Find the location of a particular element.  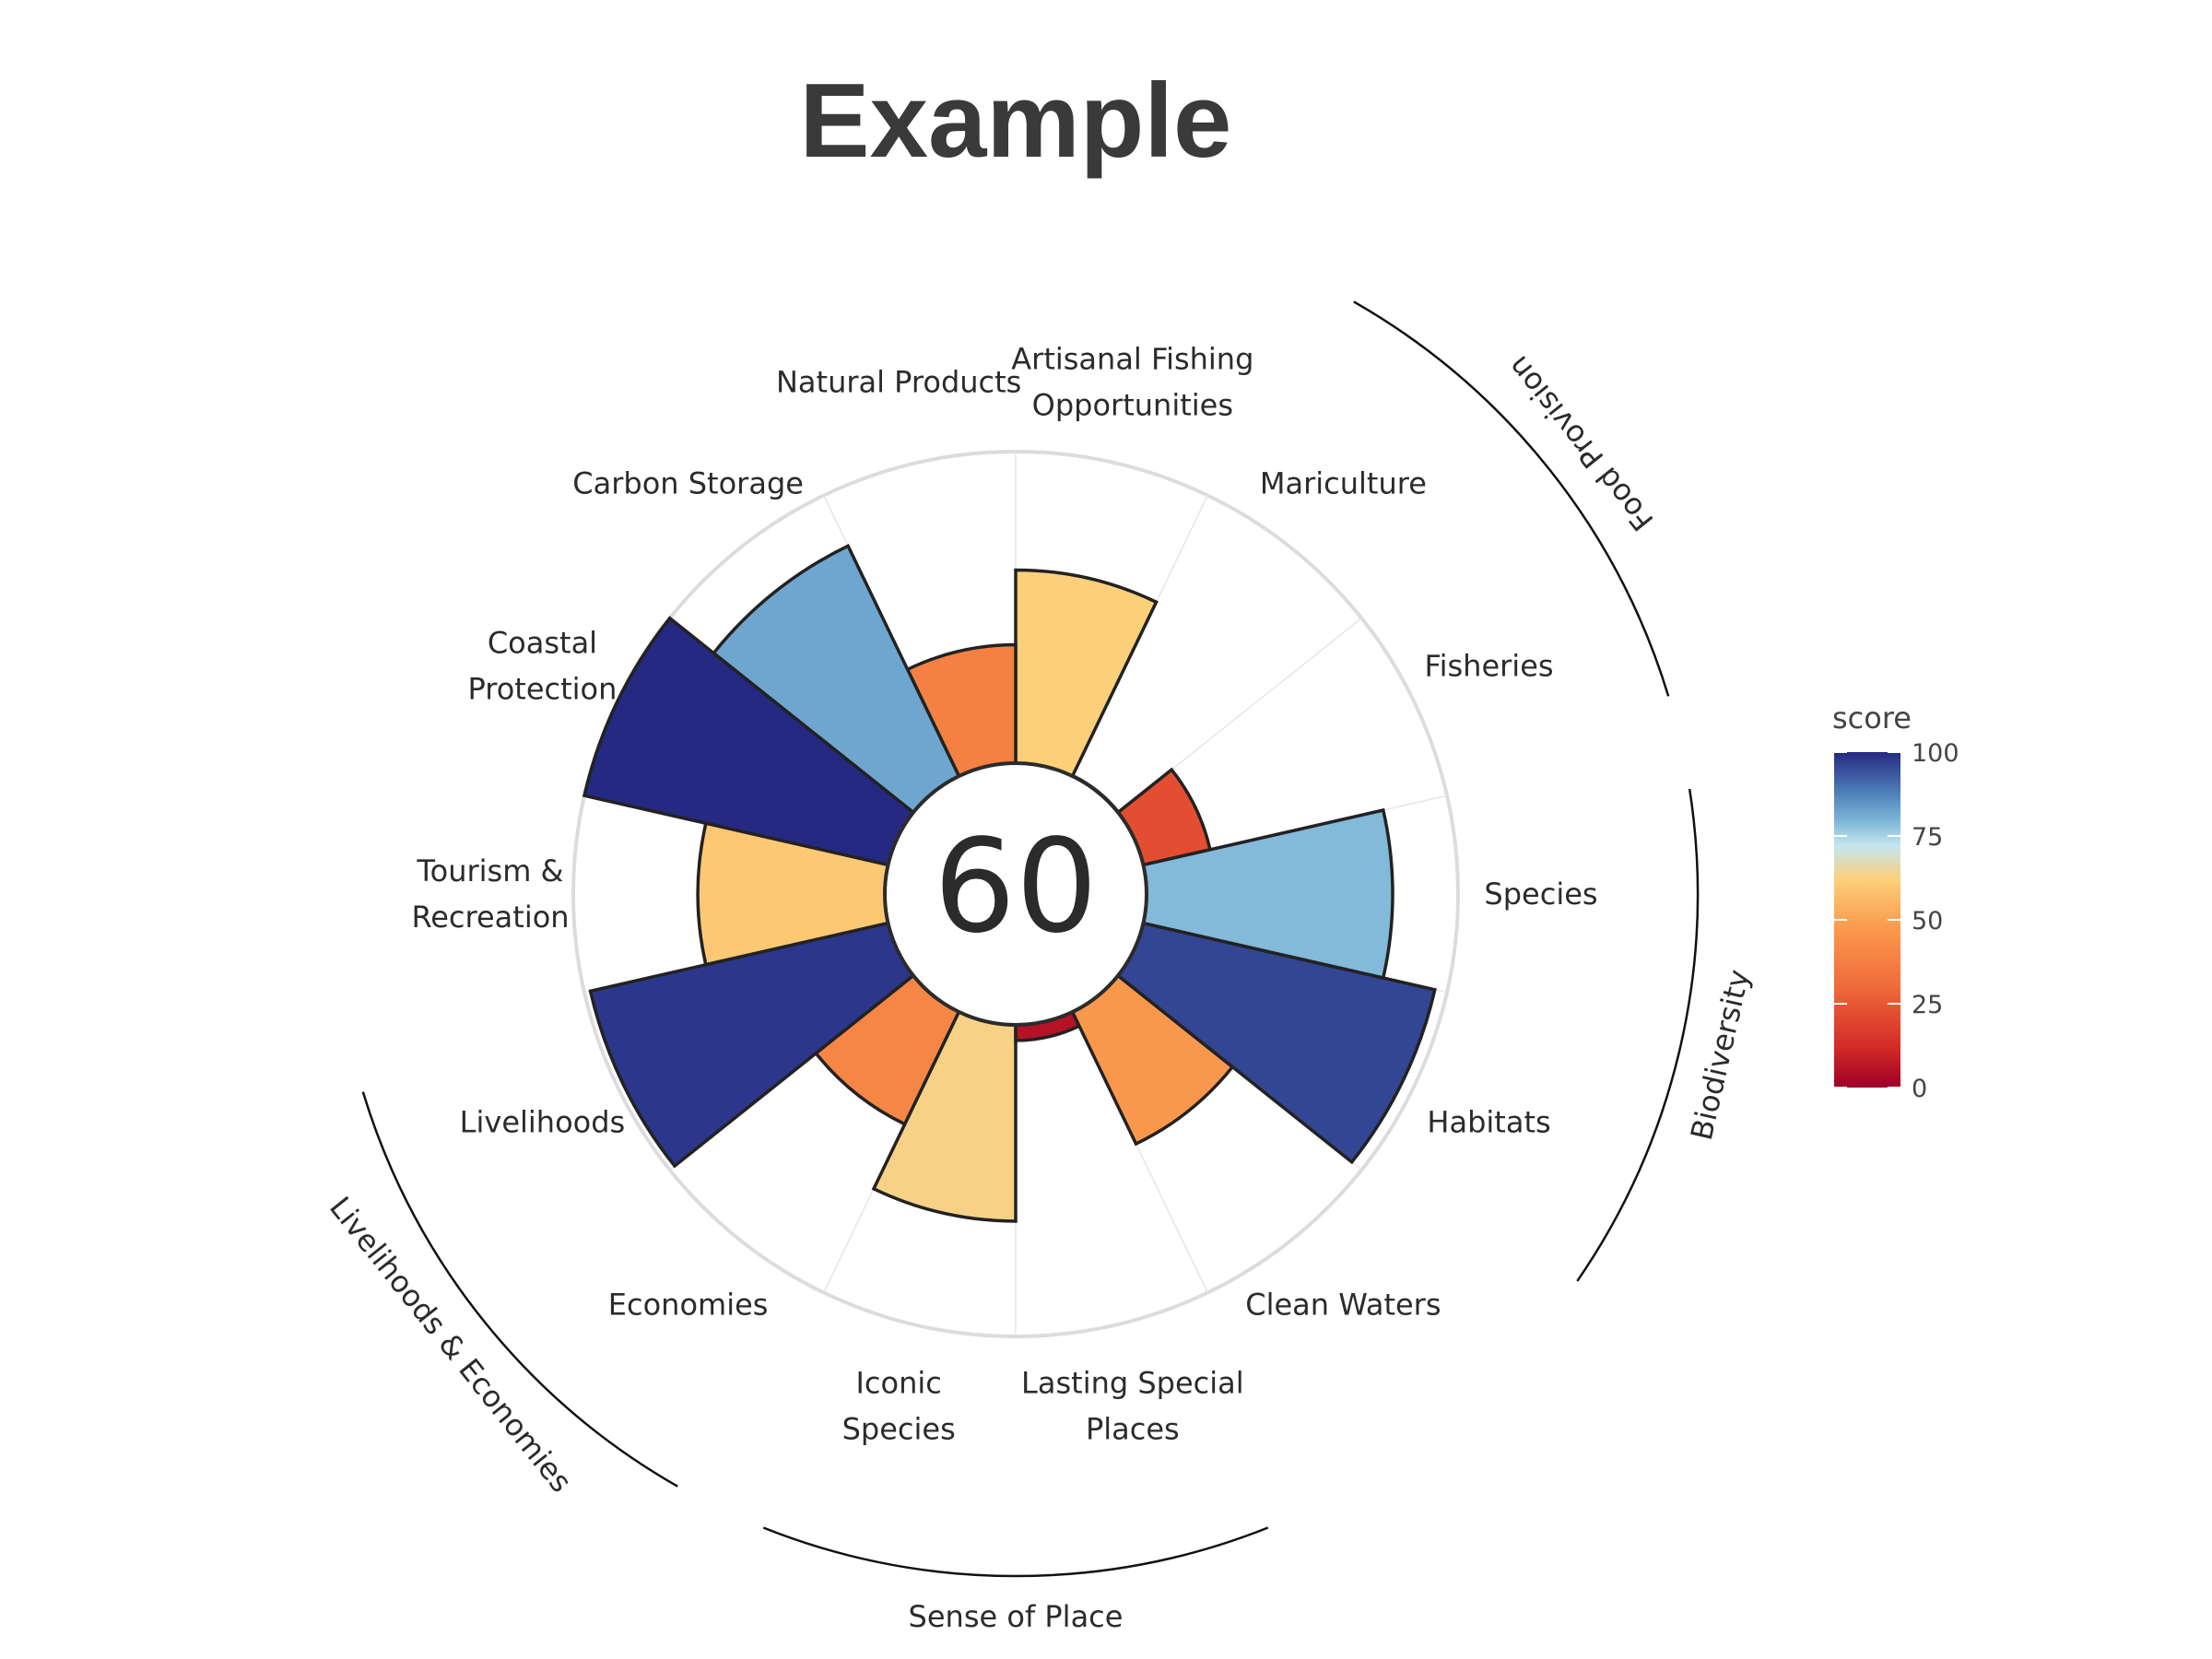

goal-label-line: Recreation is located at coordinates (490, 917).